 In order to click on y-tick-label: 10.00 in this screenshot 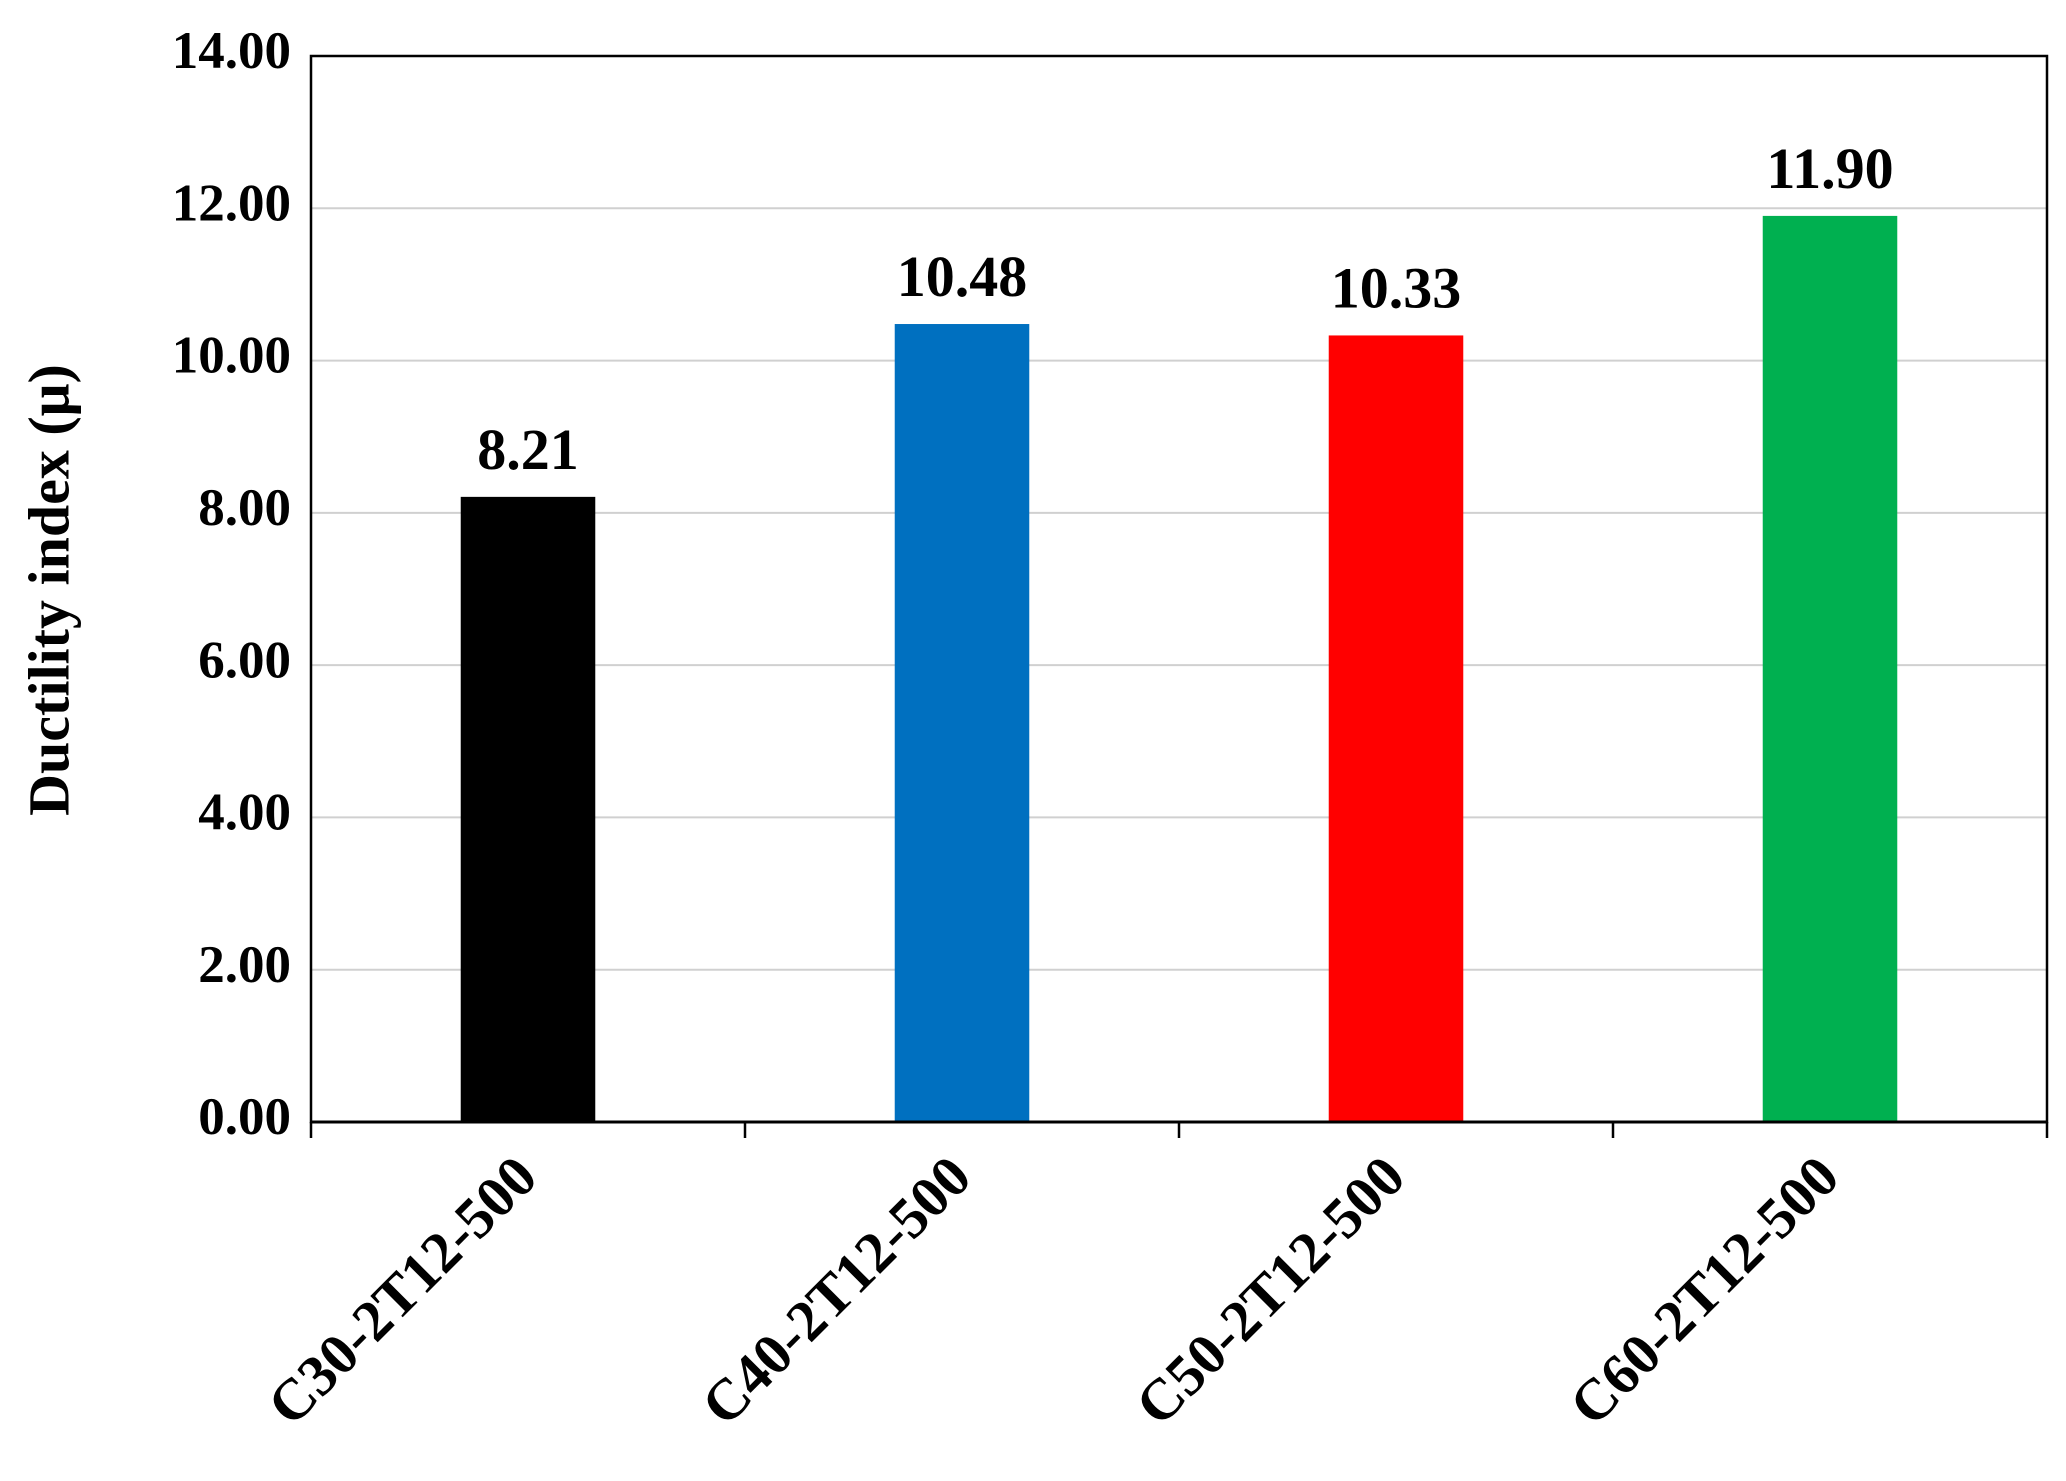, I will do `click(231, 356)`.